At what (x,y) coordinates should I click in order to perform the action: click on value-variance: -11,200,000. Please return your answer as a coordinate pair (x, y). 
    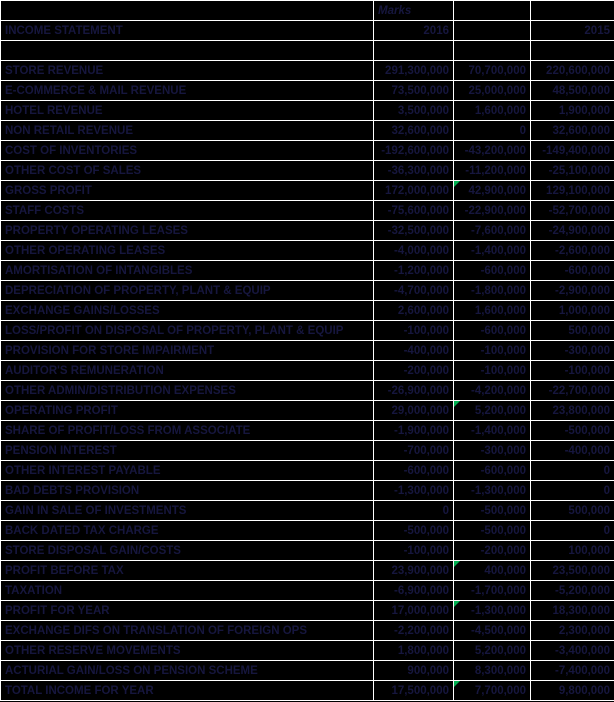
    Looking at the image, I should click on (492, 170).